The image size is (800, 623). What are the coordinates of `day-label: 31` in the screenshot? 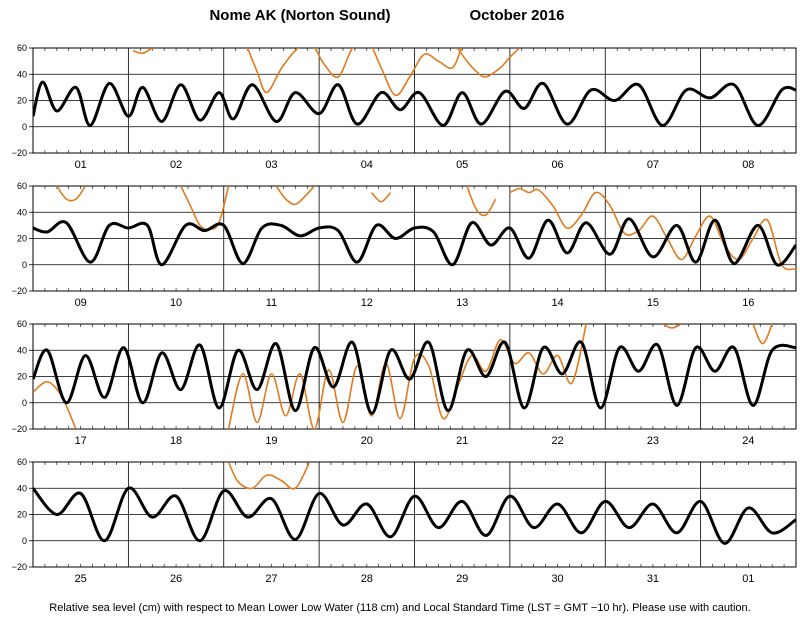 It's located at (653, 579).